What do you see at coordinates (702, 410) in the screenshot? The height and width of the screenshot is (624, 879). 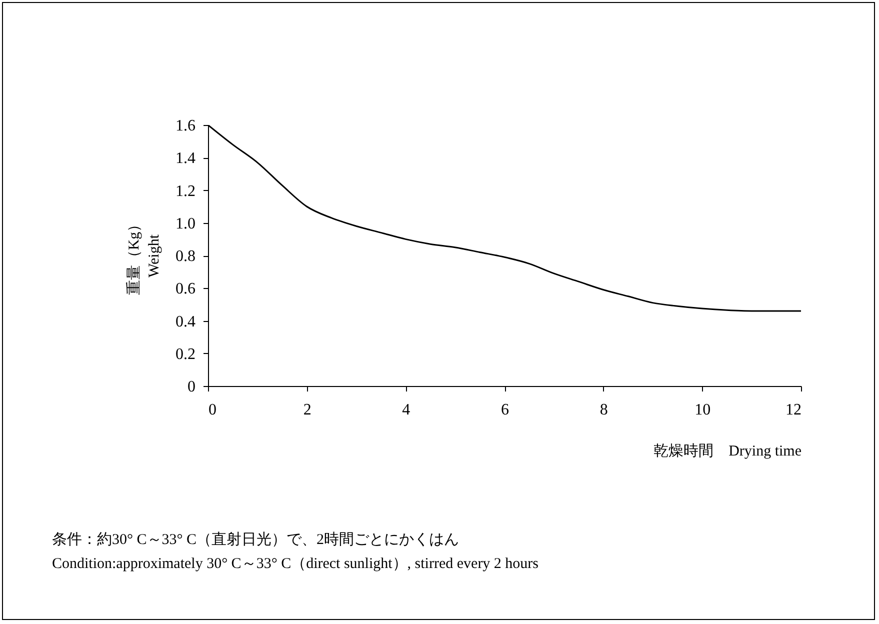 I see `x-tick-label: 10` at bounding box center [702, 410].